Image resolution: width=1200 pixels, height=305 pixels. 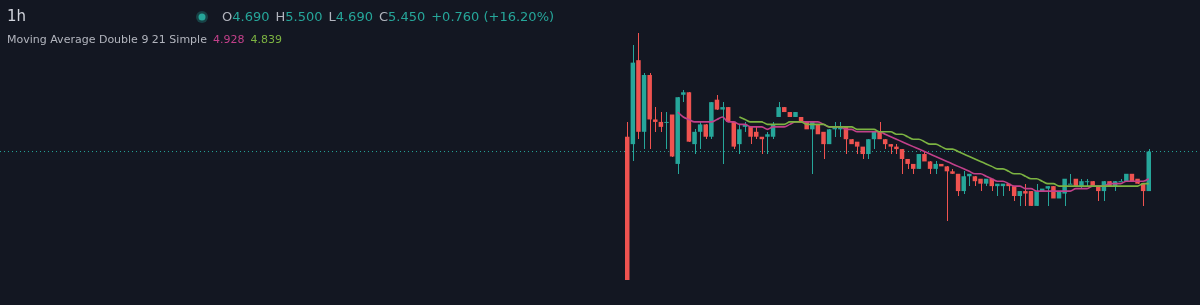 I want to click on text: 4.839, so click(x=266, y=39).